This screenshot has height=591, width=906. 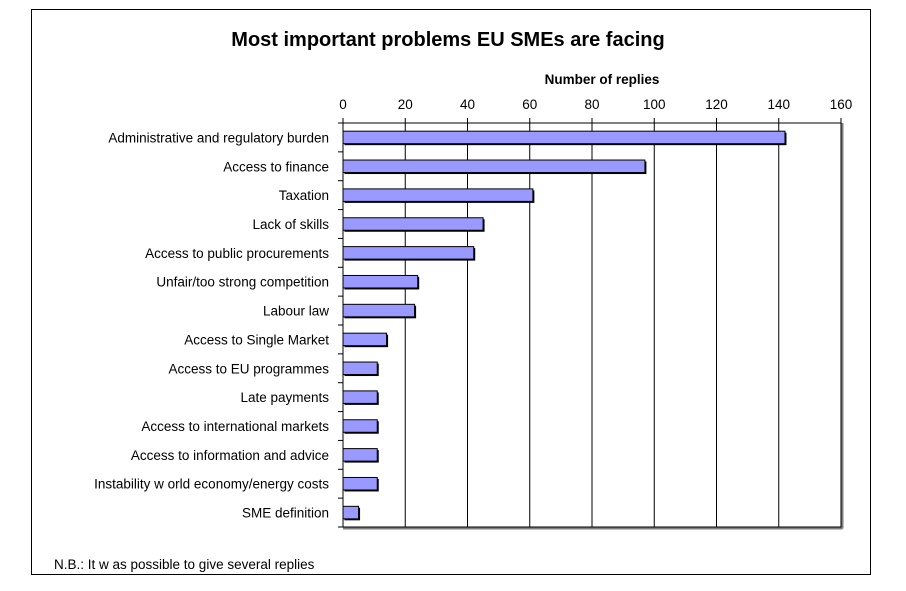 I want to click on category-label: Late payments, so click(x=284, y=397).